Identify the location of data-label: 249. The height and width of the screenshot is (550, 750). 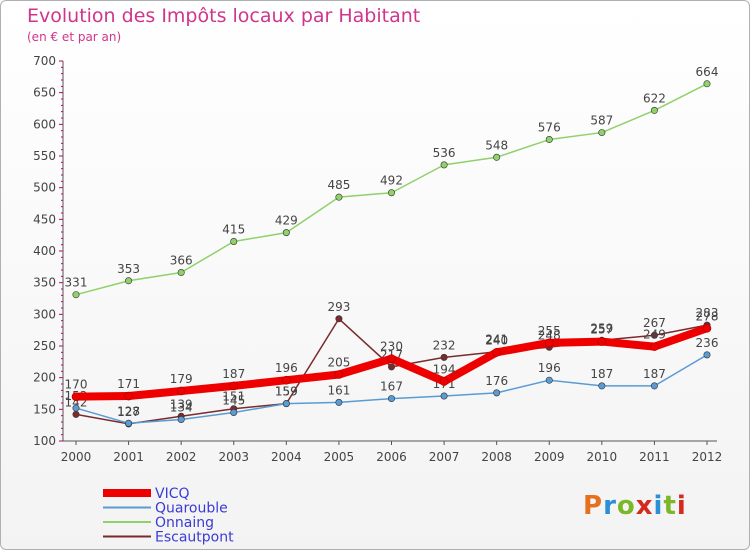
(654, 335).